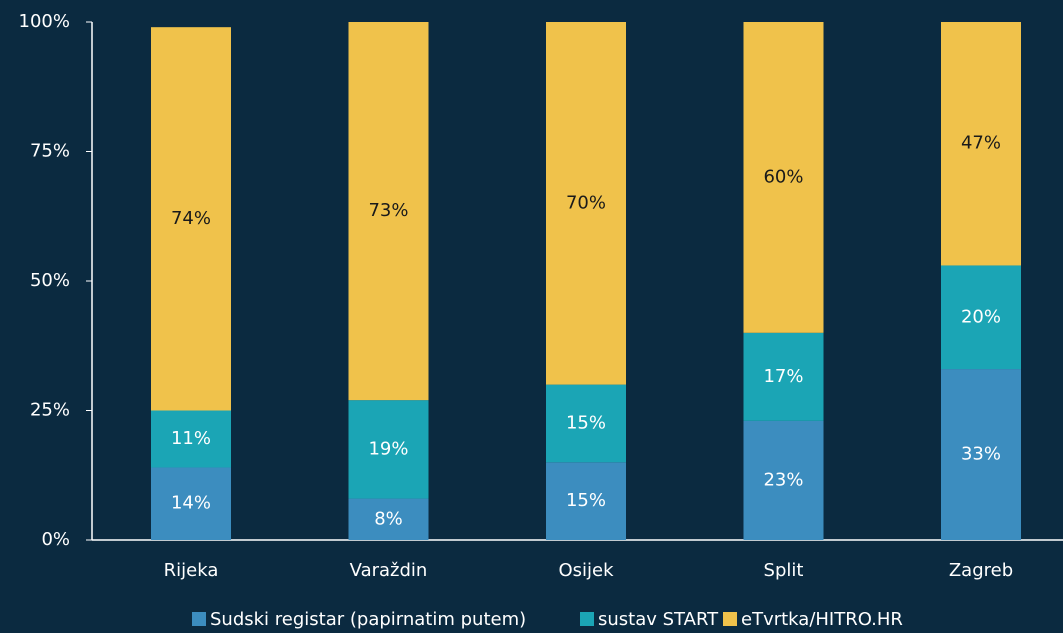 The image size is (1063, 633). I want to click on x-tick-label: Zagreb, so click(981, 570).